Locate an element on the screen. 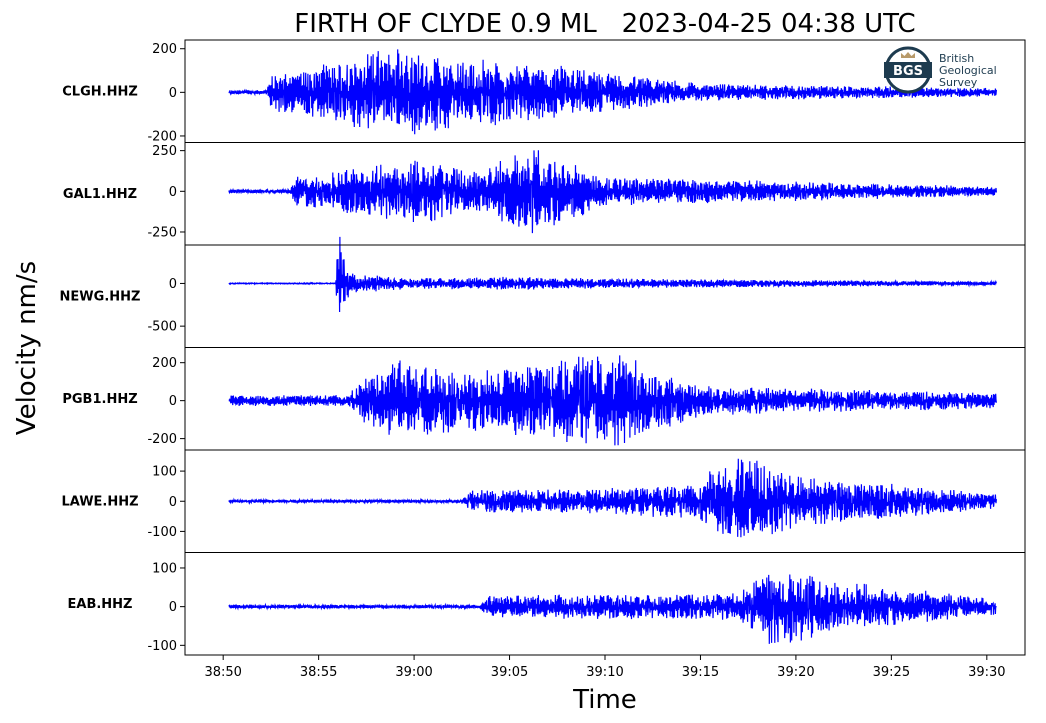  x-tick-label: 38:55 is located at coordinates (318, 672).